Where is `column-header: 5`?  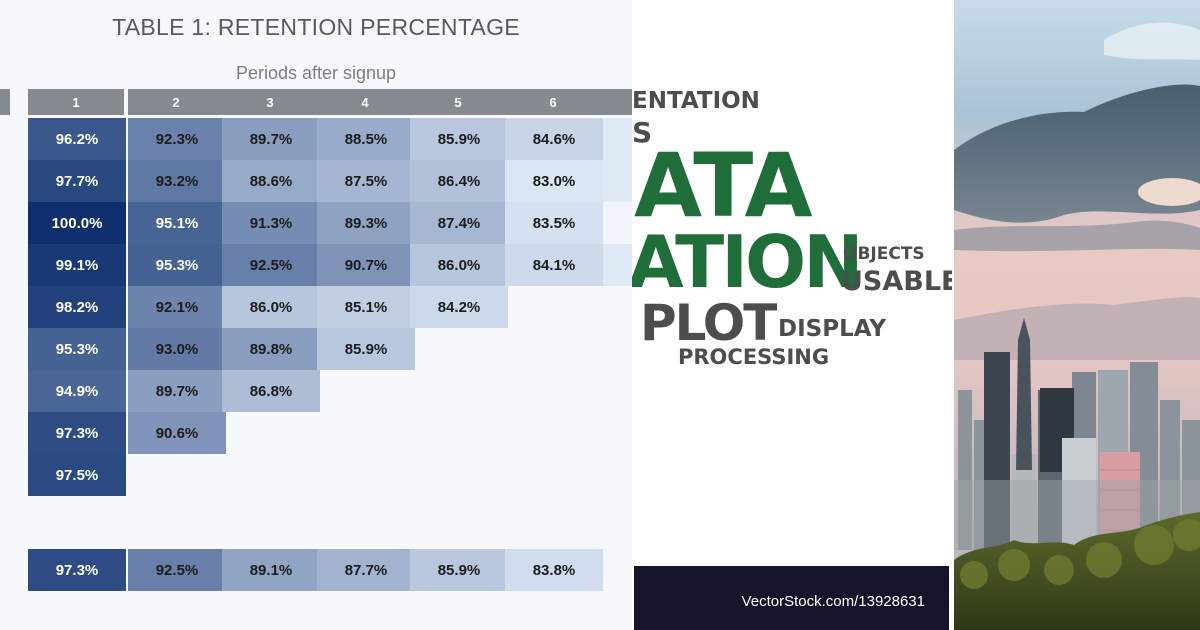
column-header: 5 is located at coordinates (458, 102).